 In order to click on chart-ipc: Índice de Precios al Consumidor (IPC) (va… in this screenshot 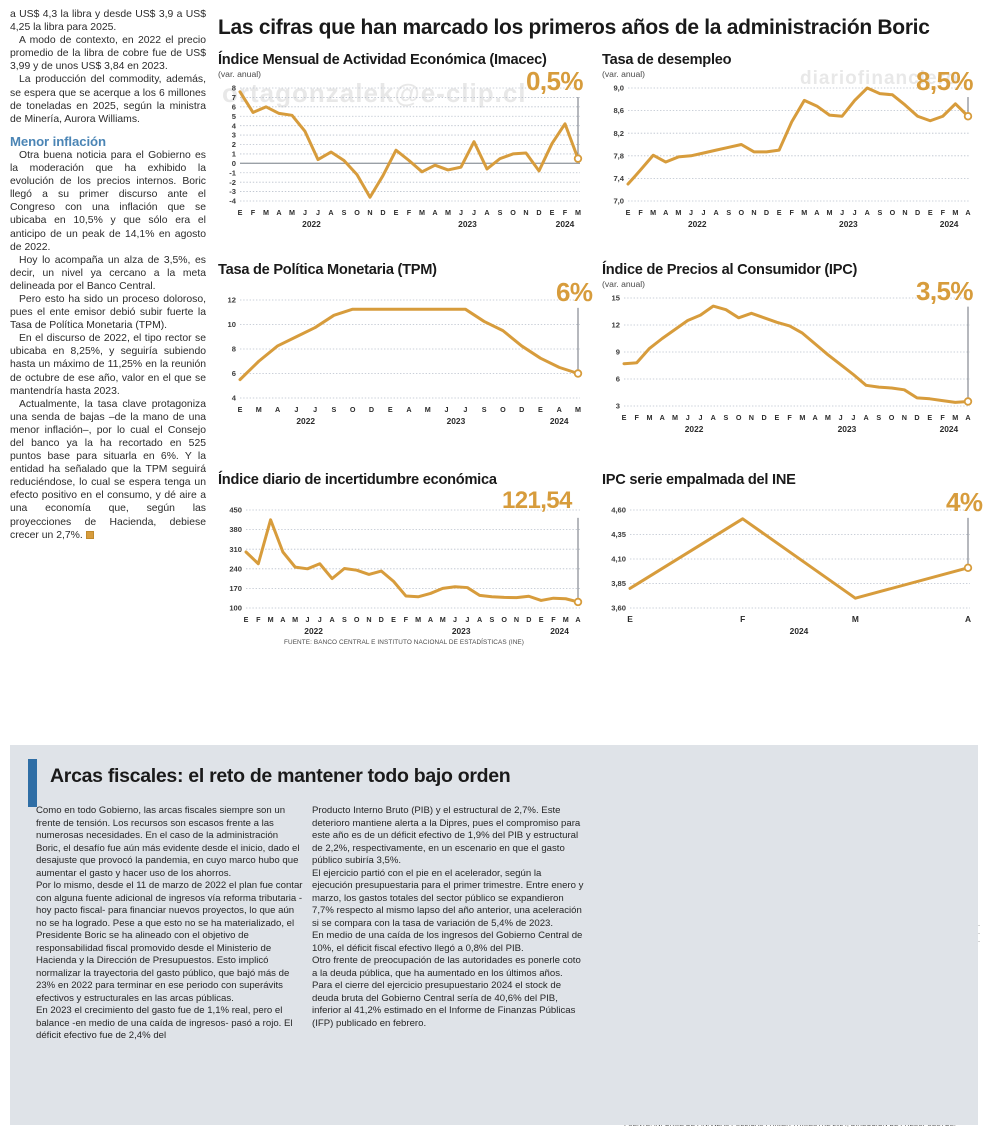, I will do `click(791, 349)`.